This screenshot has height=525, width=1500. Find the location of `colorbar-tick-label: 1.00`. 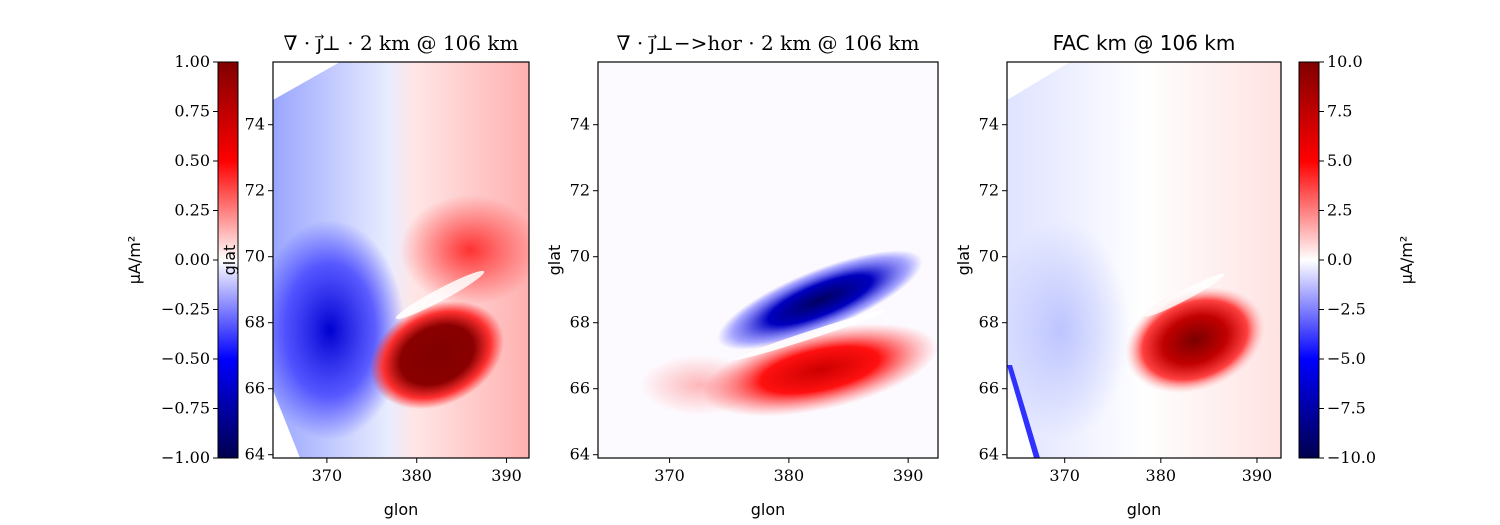

colorbar-tick-label: 1.00 is located at coordinates (192, 61).